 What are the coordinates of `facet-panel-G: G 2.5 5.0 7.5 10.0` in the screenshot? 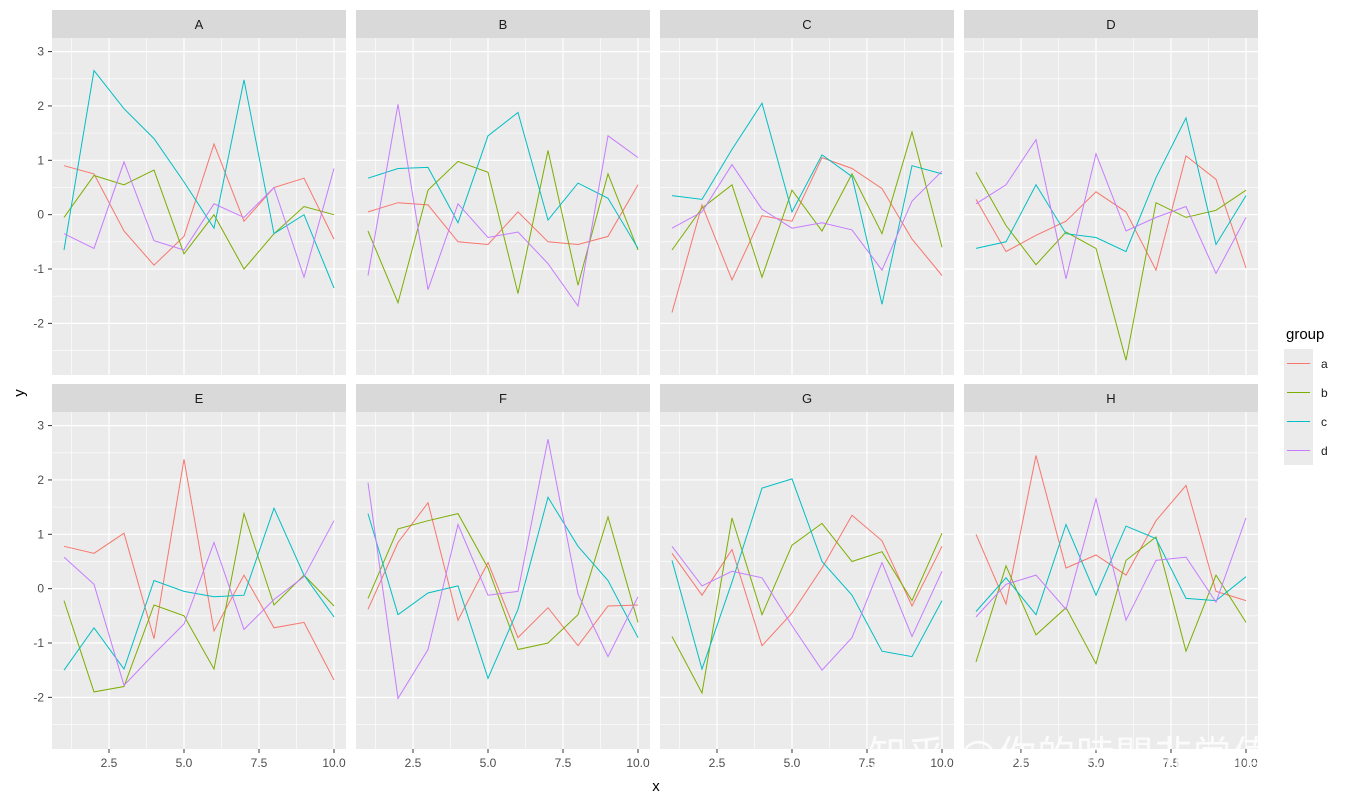 It's located at (807, 577).